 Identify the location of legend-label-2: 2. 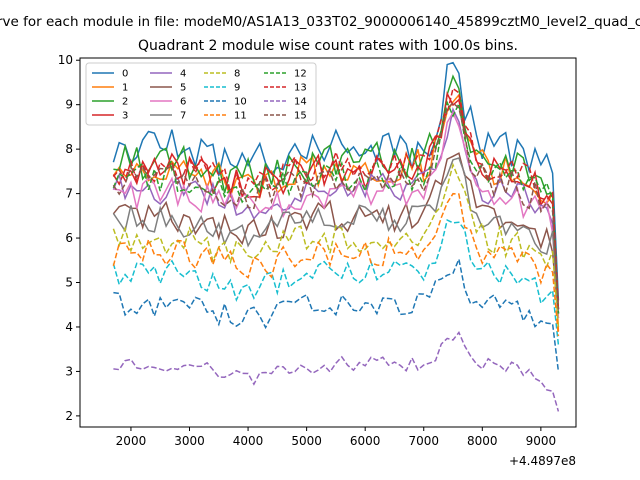
(125, 102).